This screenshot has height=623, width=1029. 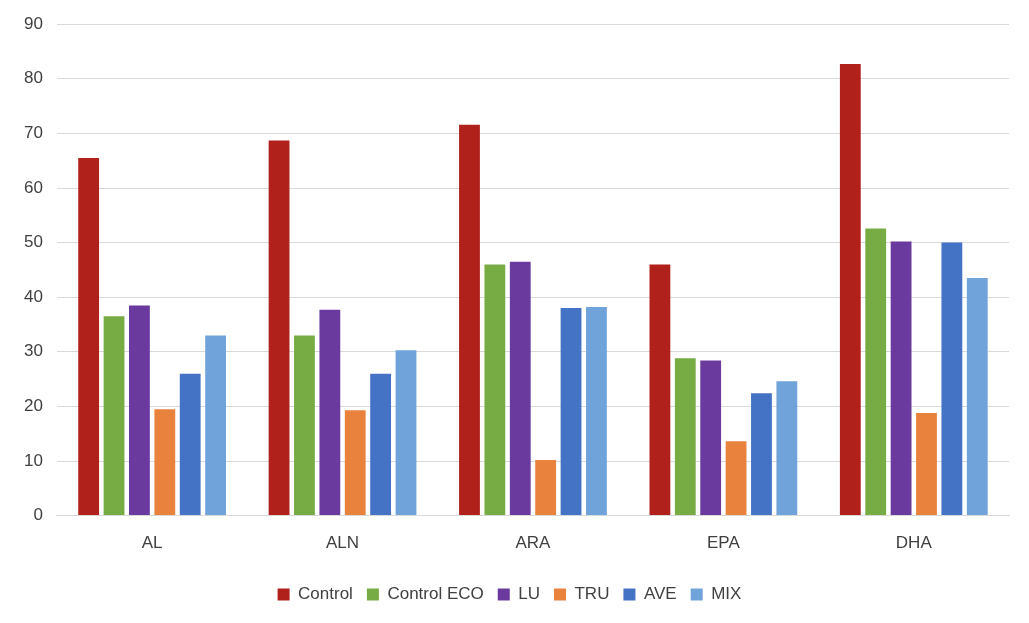 I want to click on legend-label: LU, so click(x=529, y=594).